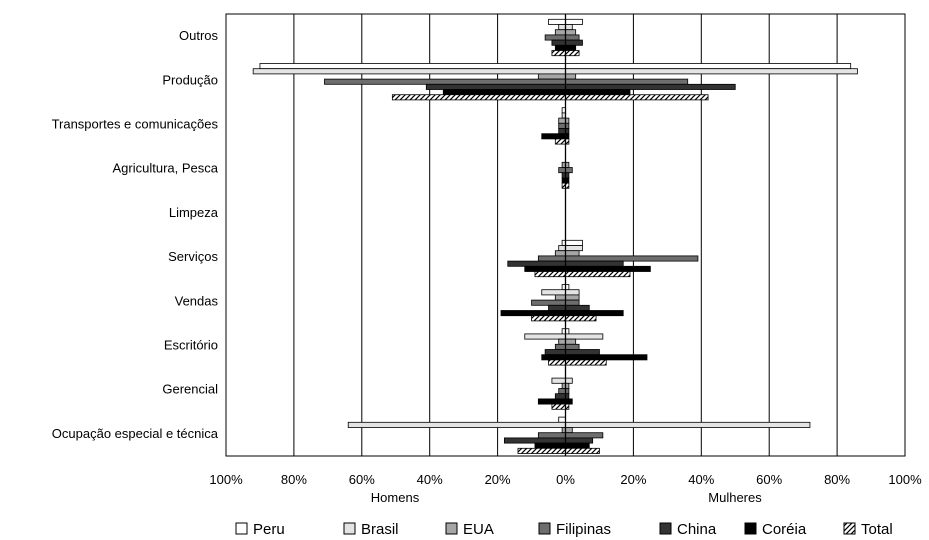 The image size is (929, 540). Describe the element at coordinates (190, 389) in the screenshot. I see `category-label: Gerencial` at that location.